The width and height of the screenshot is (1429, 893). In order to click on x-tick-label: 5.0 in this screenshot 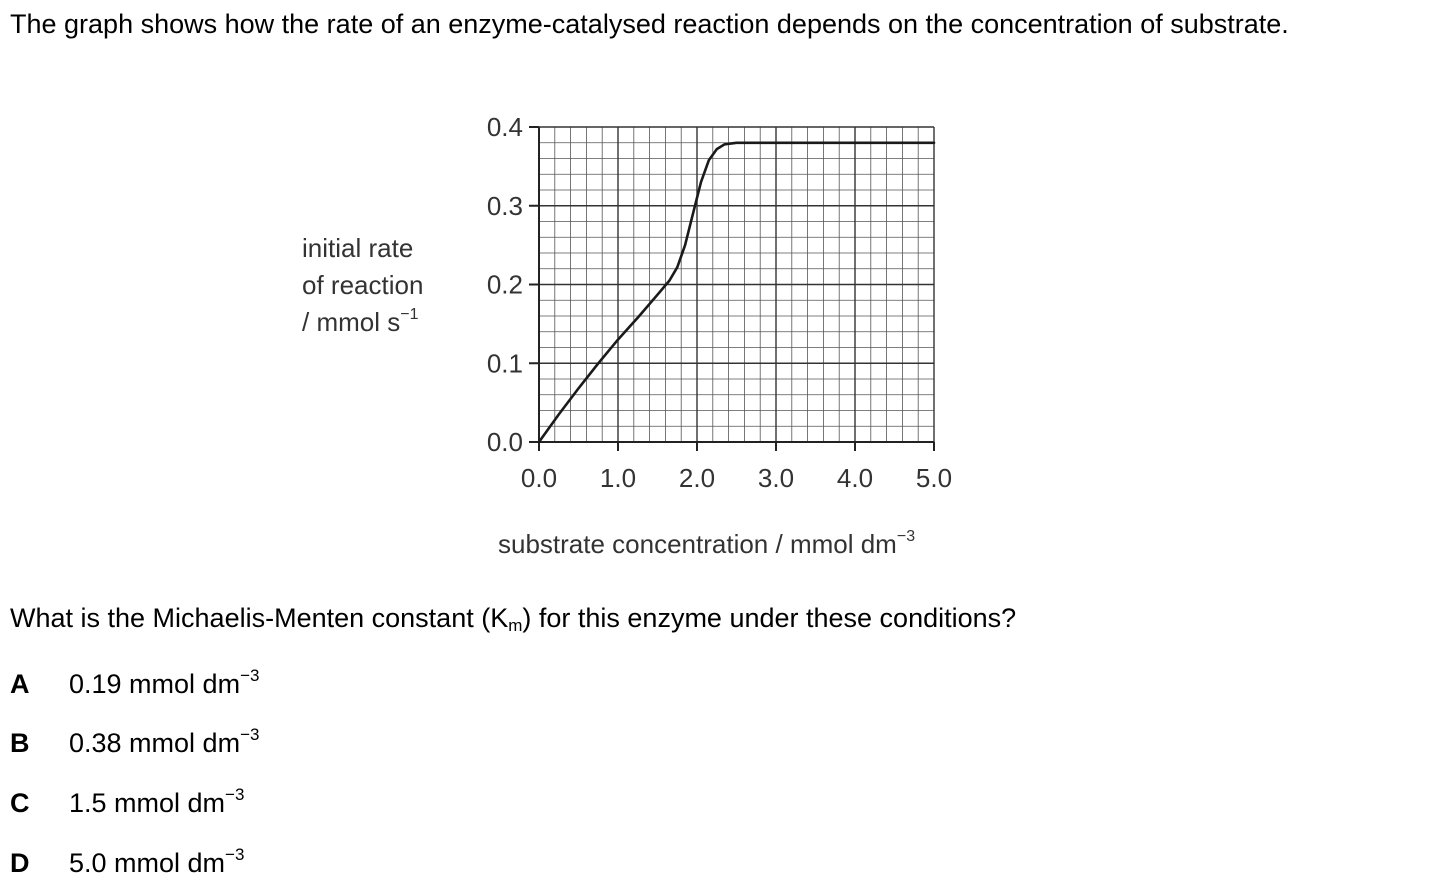, I will do `click(934, 478)`.